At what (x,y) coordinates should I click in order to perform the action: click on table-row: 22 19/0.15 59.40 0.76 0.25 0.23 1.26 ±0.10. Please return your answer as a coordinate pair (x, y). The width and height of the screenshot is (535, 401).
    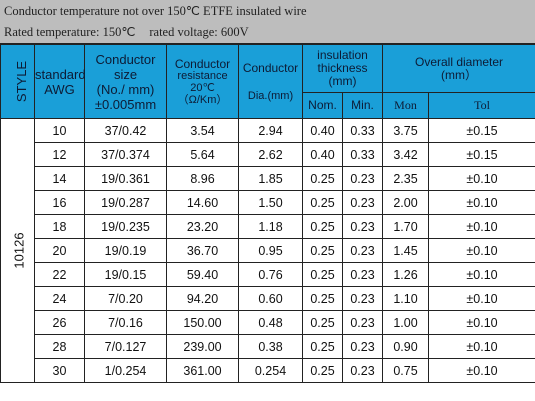
    Looking at the image, I should click on (268, 274).